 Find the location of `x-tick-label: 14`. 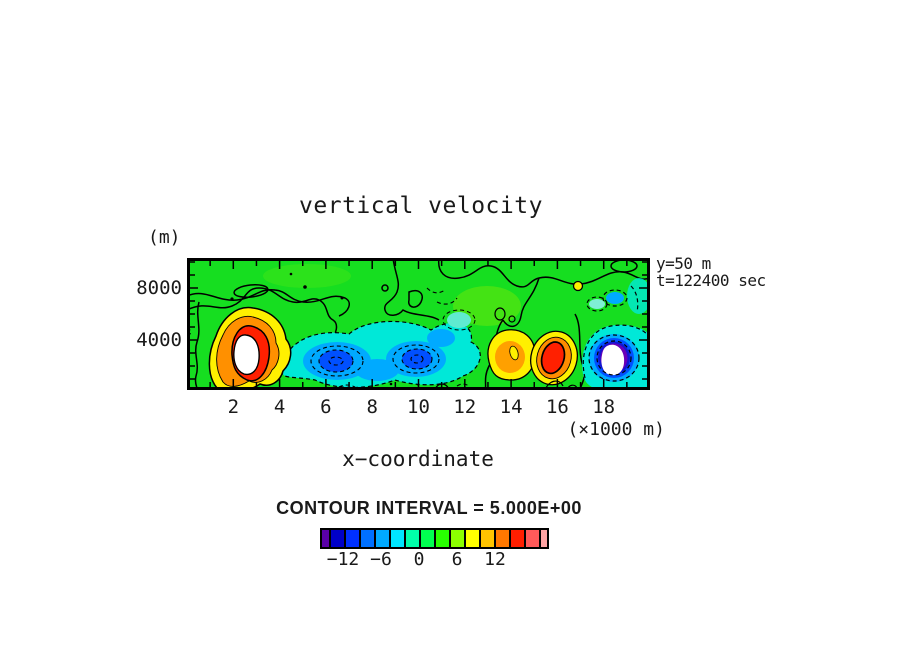

x-tick-label: 14 is located at coordinates (511, 407).